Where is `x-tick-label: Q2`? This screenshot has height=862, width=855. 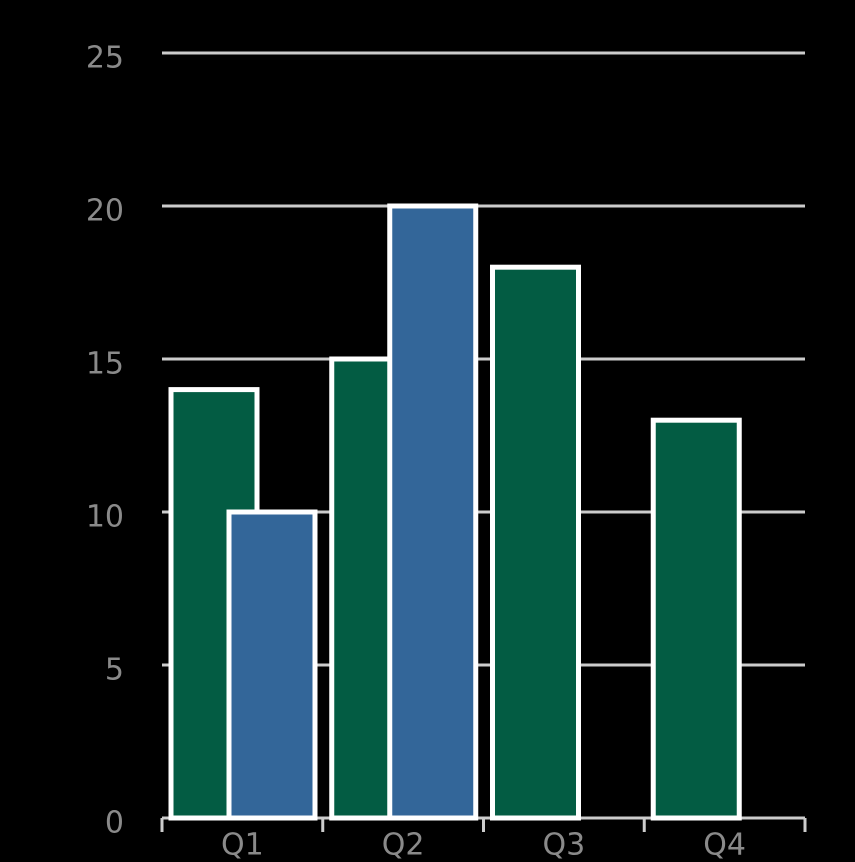
x-tick-label: Q2 is located at coordinates (403, 845).